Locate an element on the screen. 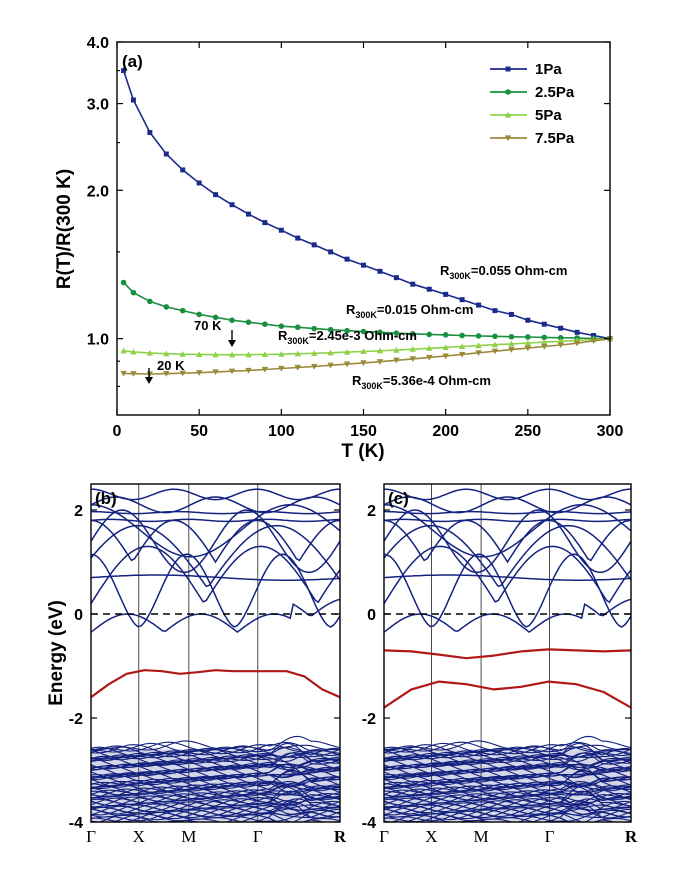  kpoint-label: R is located at coordinates (340, 836).